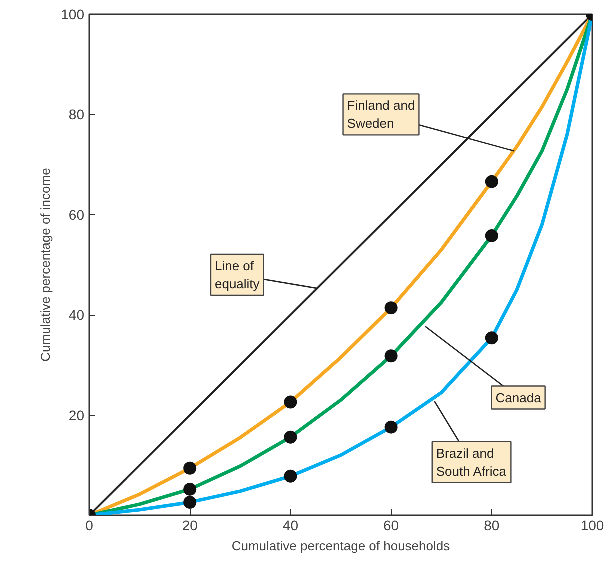  Describe the element at coordinates (76, 214) in the screenshot. I see `y-tick-label: 60` at that location.